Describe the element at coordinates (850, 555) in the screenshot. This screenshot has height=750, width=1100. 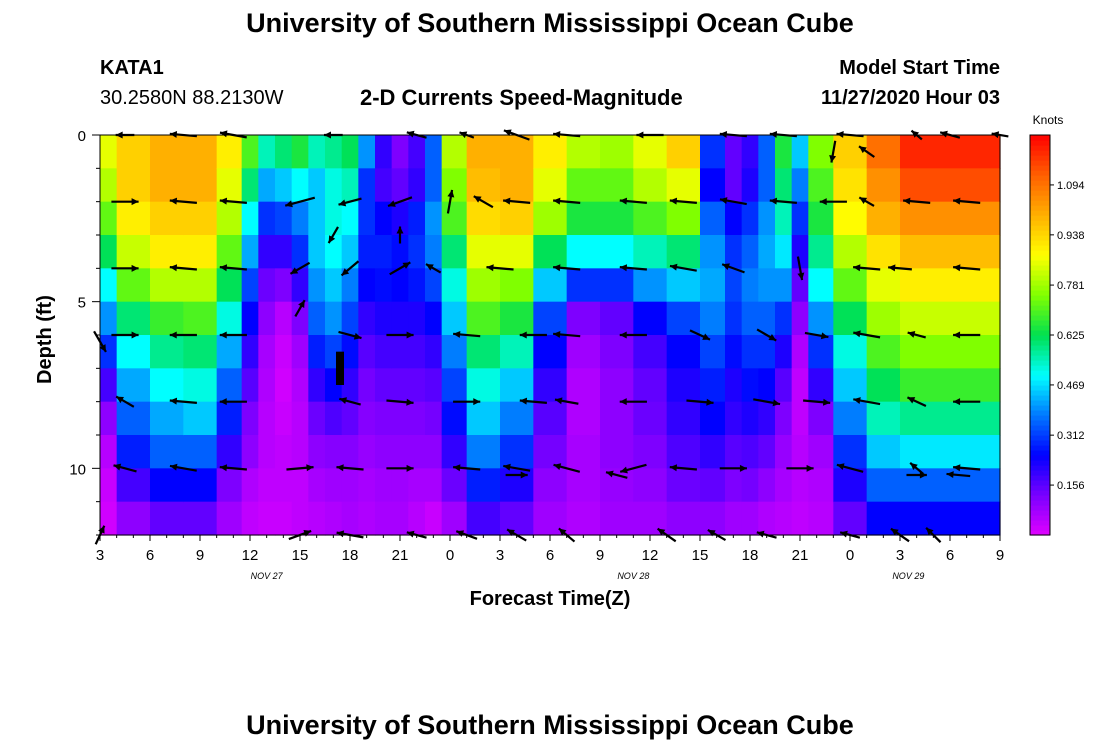
I see `x-tick-label: 0` at that location.